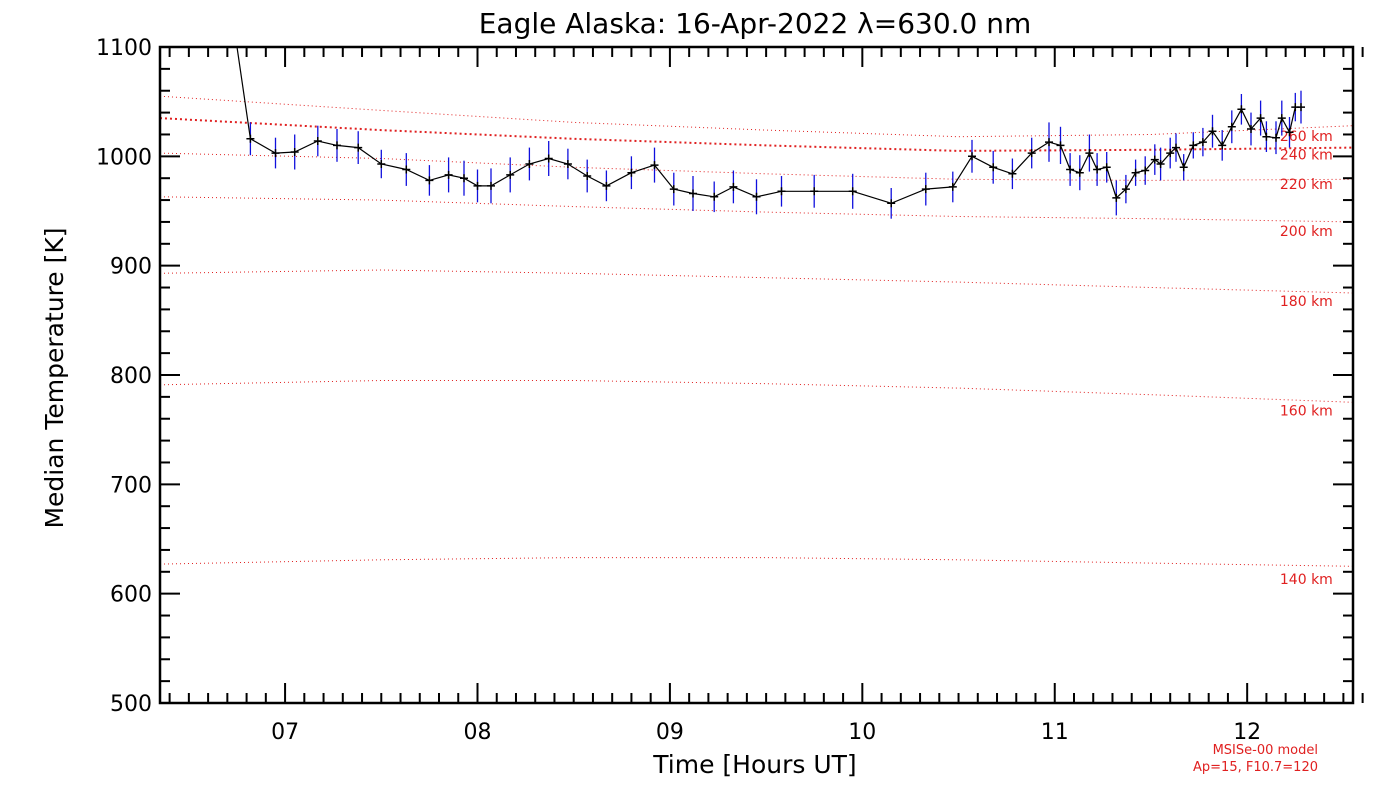 The height and width of the screenshot is (800, 1400). What do you see at coordinates (1247, 732) in the screenshot?
I see `x-tick-label: 12` at bounding box center [1247, 732].